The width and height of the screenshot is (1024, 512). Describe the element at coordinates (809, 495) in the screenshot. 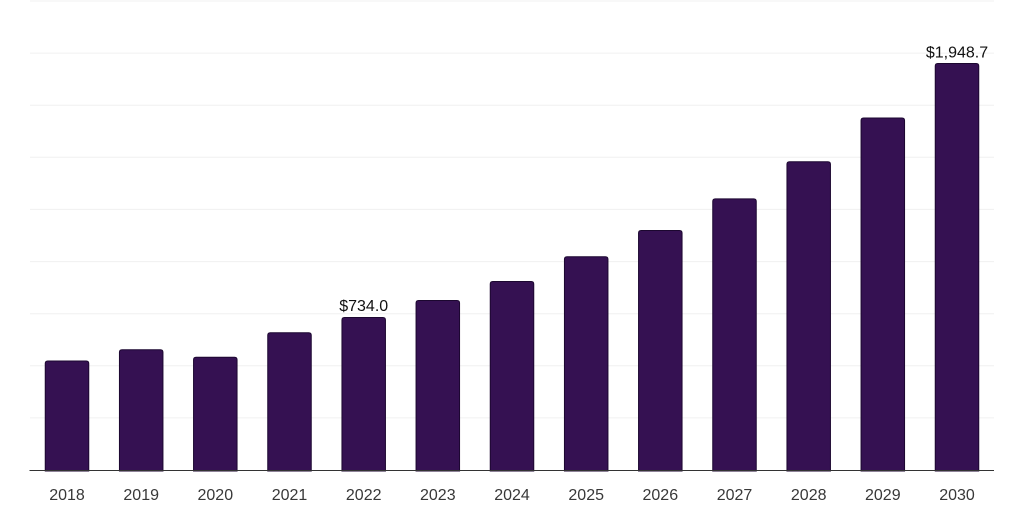

I see `svg-text: 2028` at that location.